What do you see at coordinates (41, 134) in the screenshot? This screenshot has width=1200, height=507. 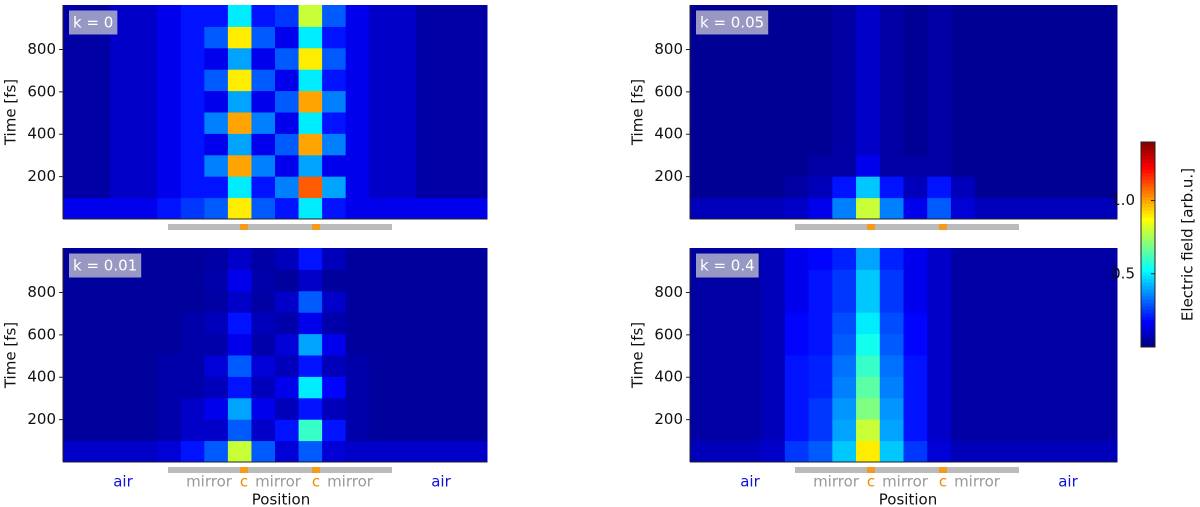 I see `y-tick-label: 400` at bounding box center [41, 134].